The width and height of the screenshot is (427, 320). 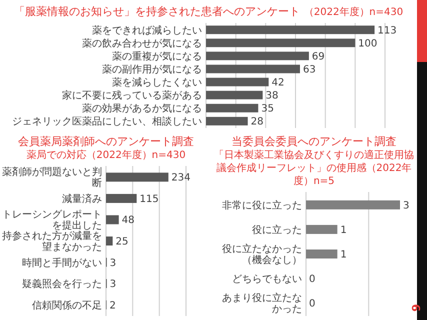 What do you see at coordinates (314, 141) in the screenshot?
I see `chart-title: 当委員会委員へのアンケート調査` at bounding box center [314, 141].